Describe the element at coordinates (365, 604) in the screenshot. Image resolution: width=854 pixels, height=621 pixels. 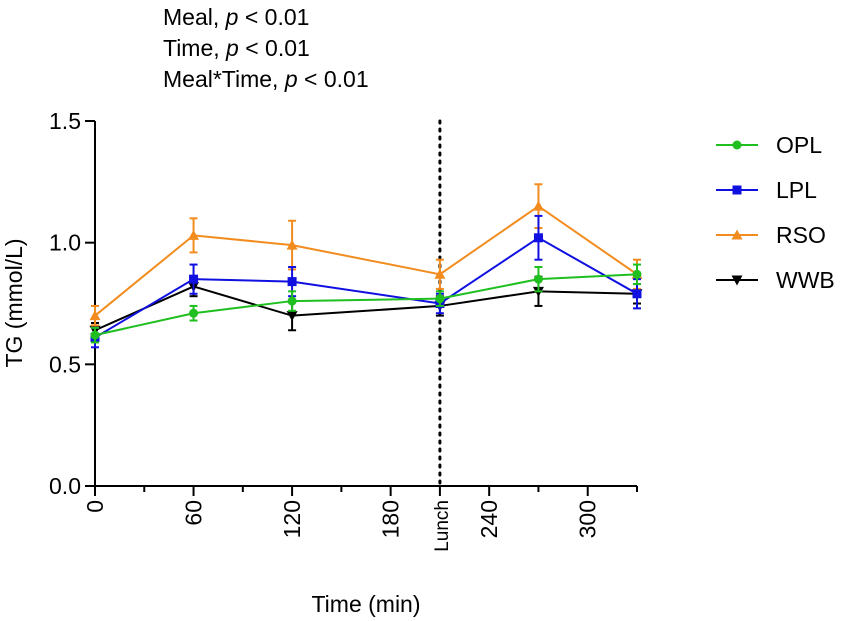
I see `x-axis-label: Time (min)` at that location.